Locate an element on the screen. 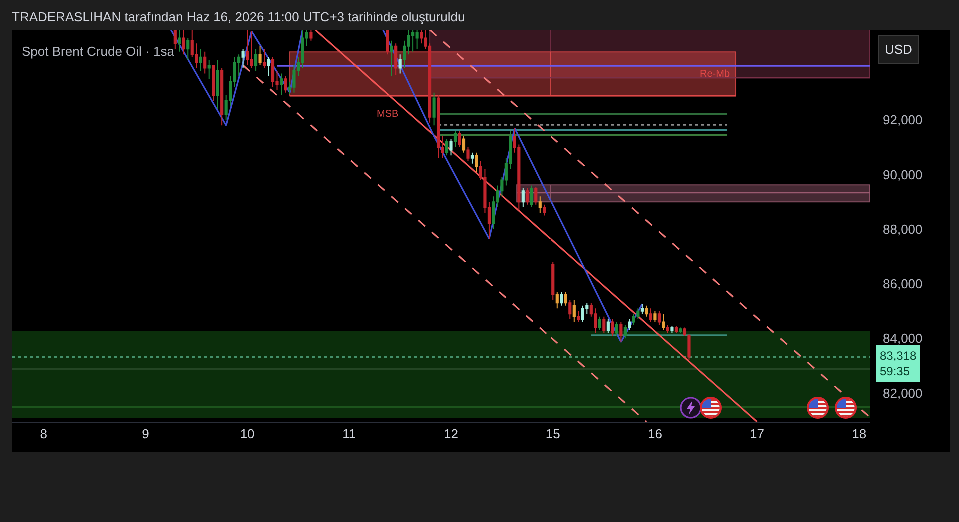 This screenshot has width=959, height=522. text: Spot Brent Crude Oil · 1sa is located at coordinates (99, 51).